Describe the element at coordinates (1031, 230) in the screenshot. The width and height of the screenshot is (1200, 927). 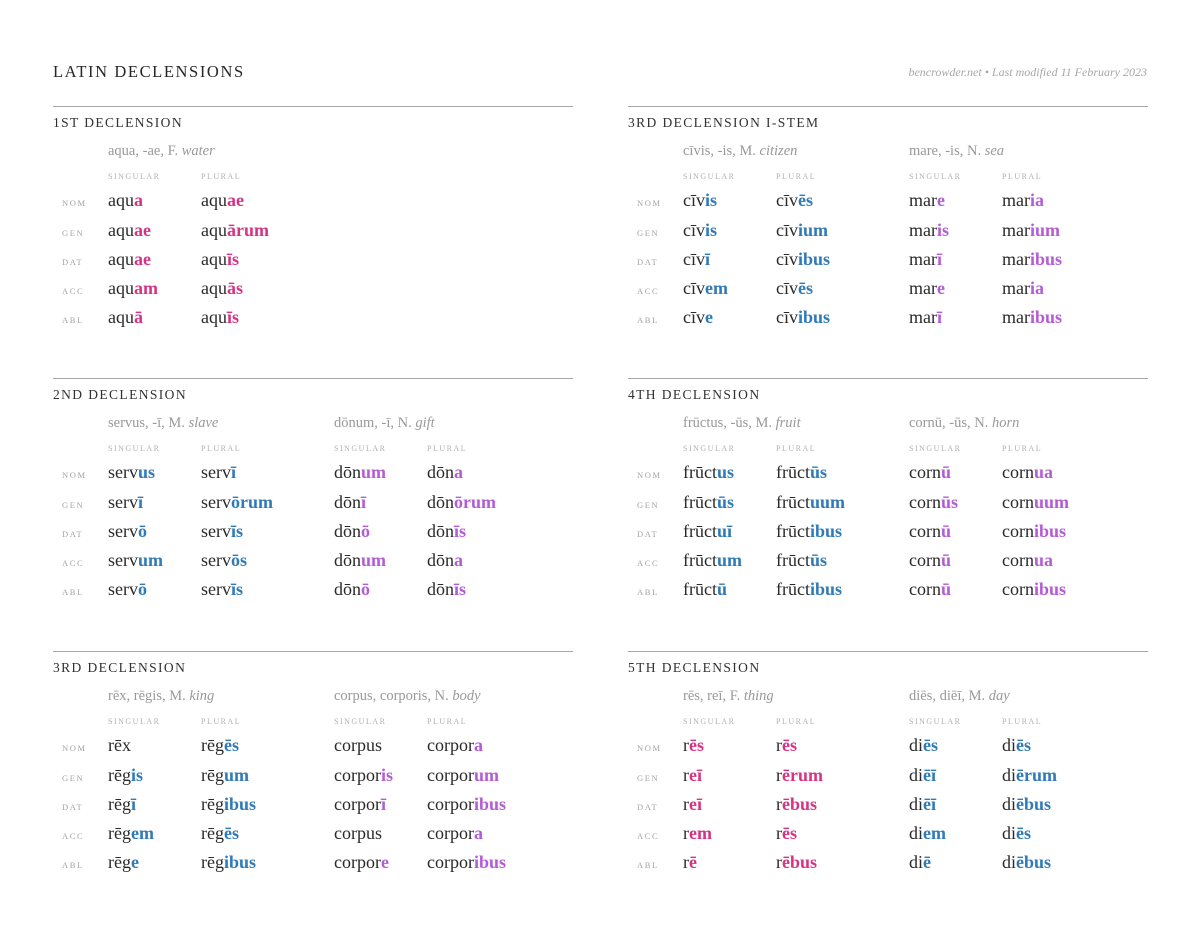
I see `plural-form: marium` at that location.